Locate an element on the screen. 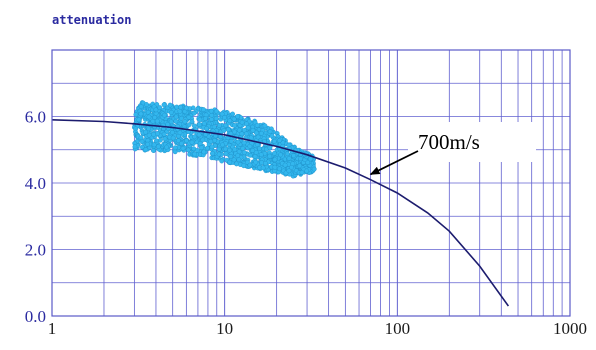 This screenshot has height=350, width=596. x-tick-label: 100 is located at coordinates (398, 328).